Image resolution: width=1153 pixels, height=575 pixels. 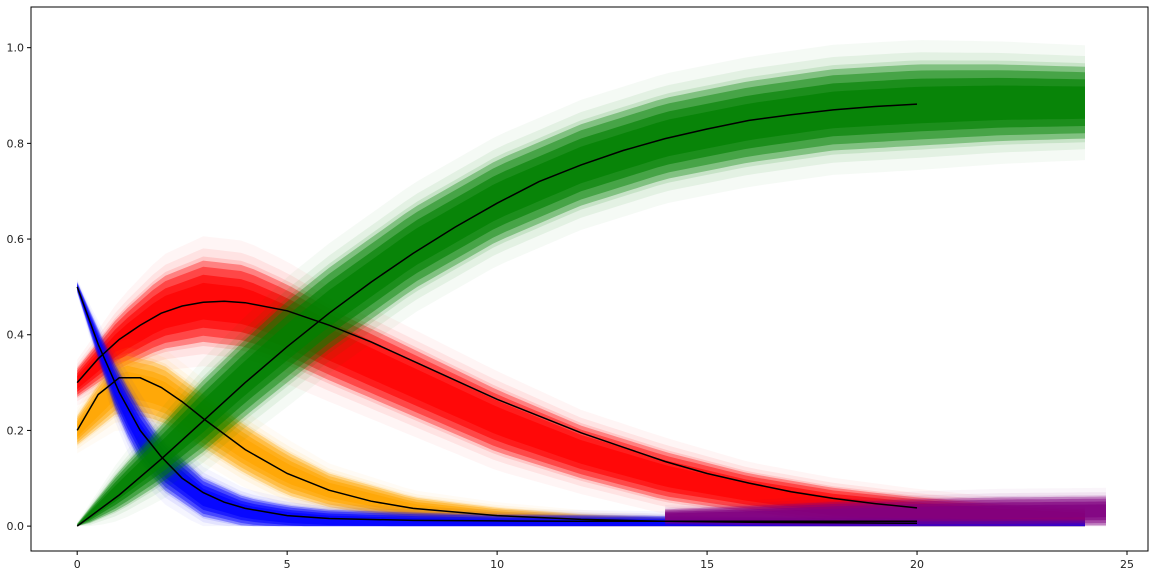 What do you see at coordinates (16, 335) in the screenshot?
I see `y-tick-label: 0.4` at bounding box center [16, 335].